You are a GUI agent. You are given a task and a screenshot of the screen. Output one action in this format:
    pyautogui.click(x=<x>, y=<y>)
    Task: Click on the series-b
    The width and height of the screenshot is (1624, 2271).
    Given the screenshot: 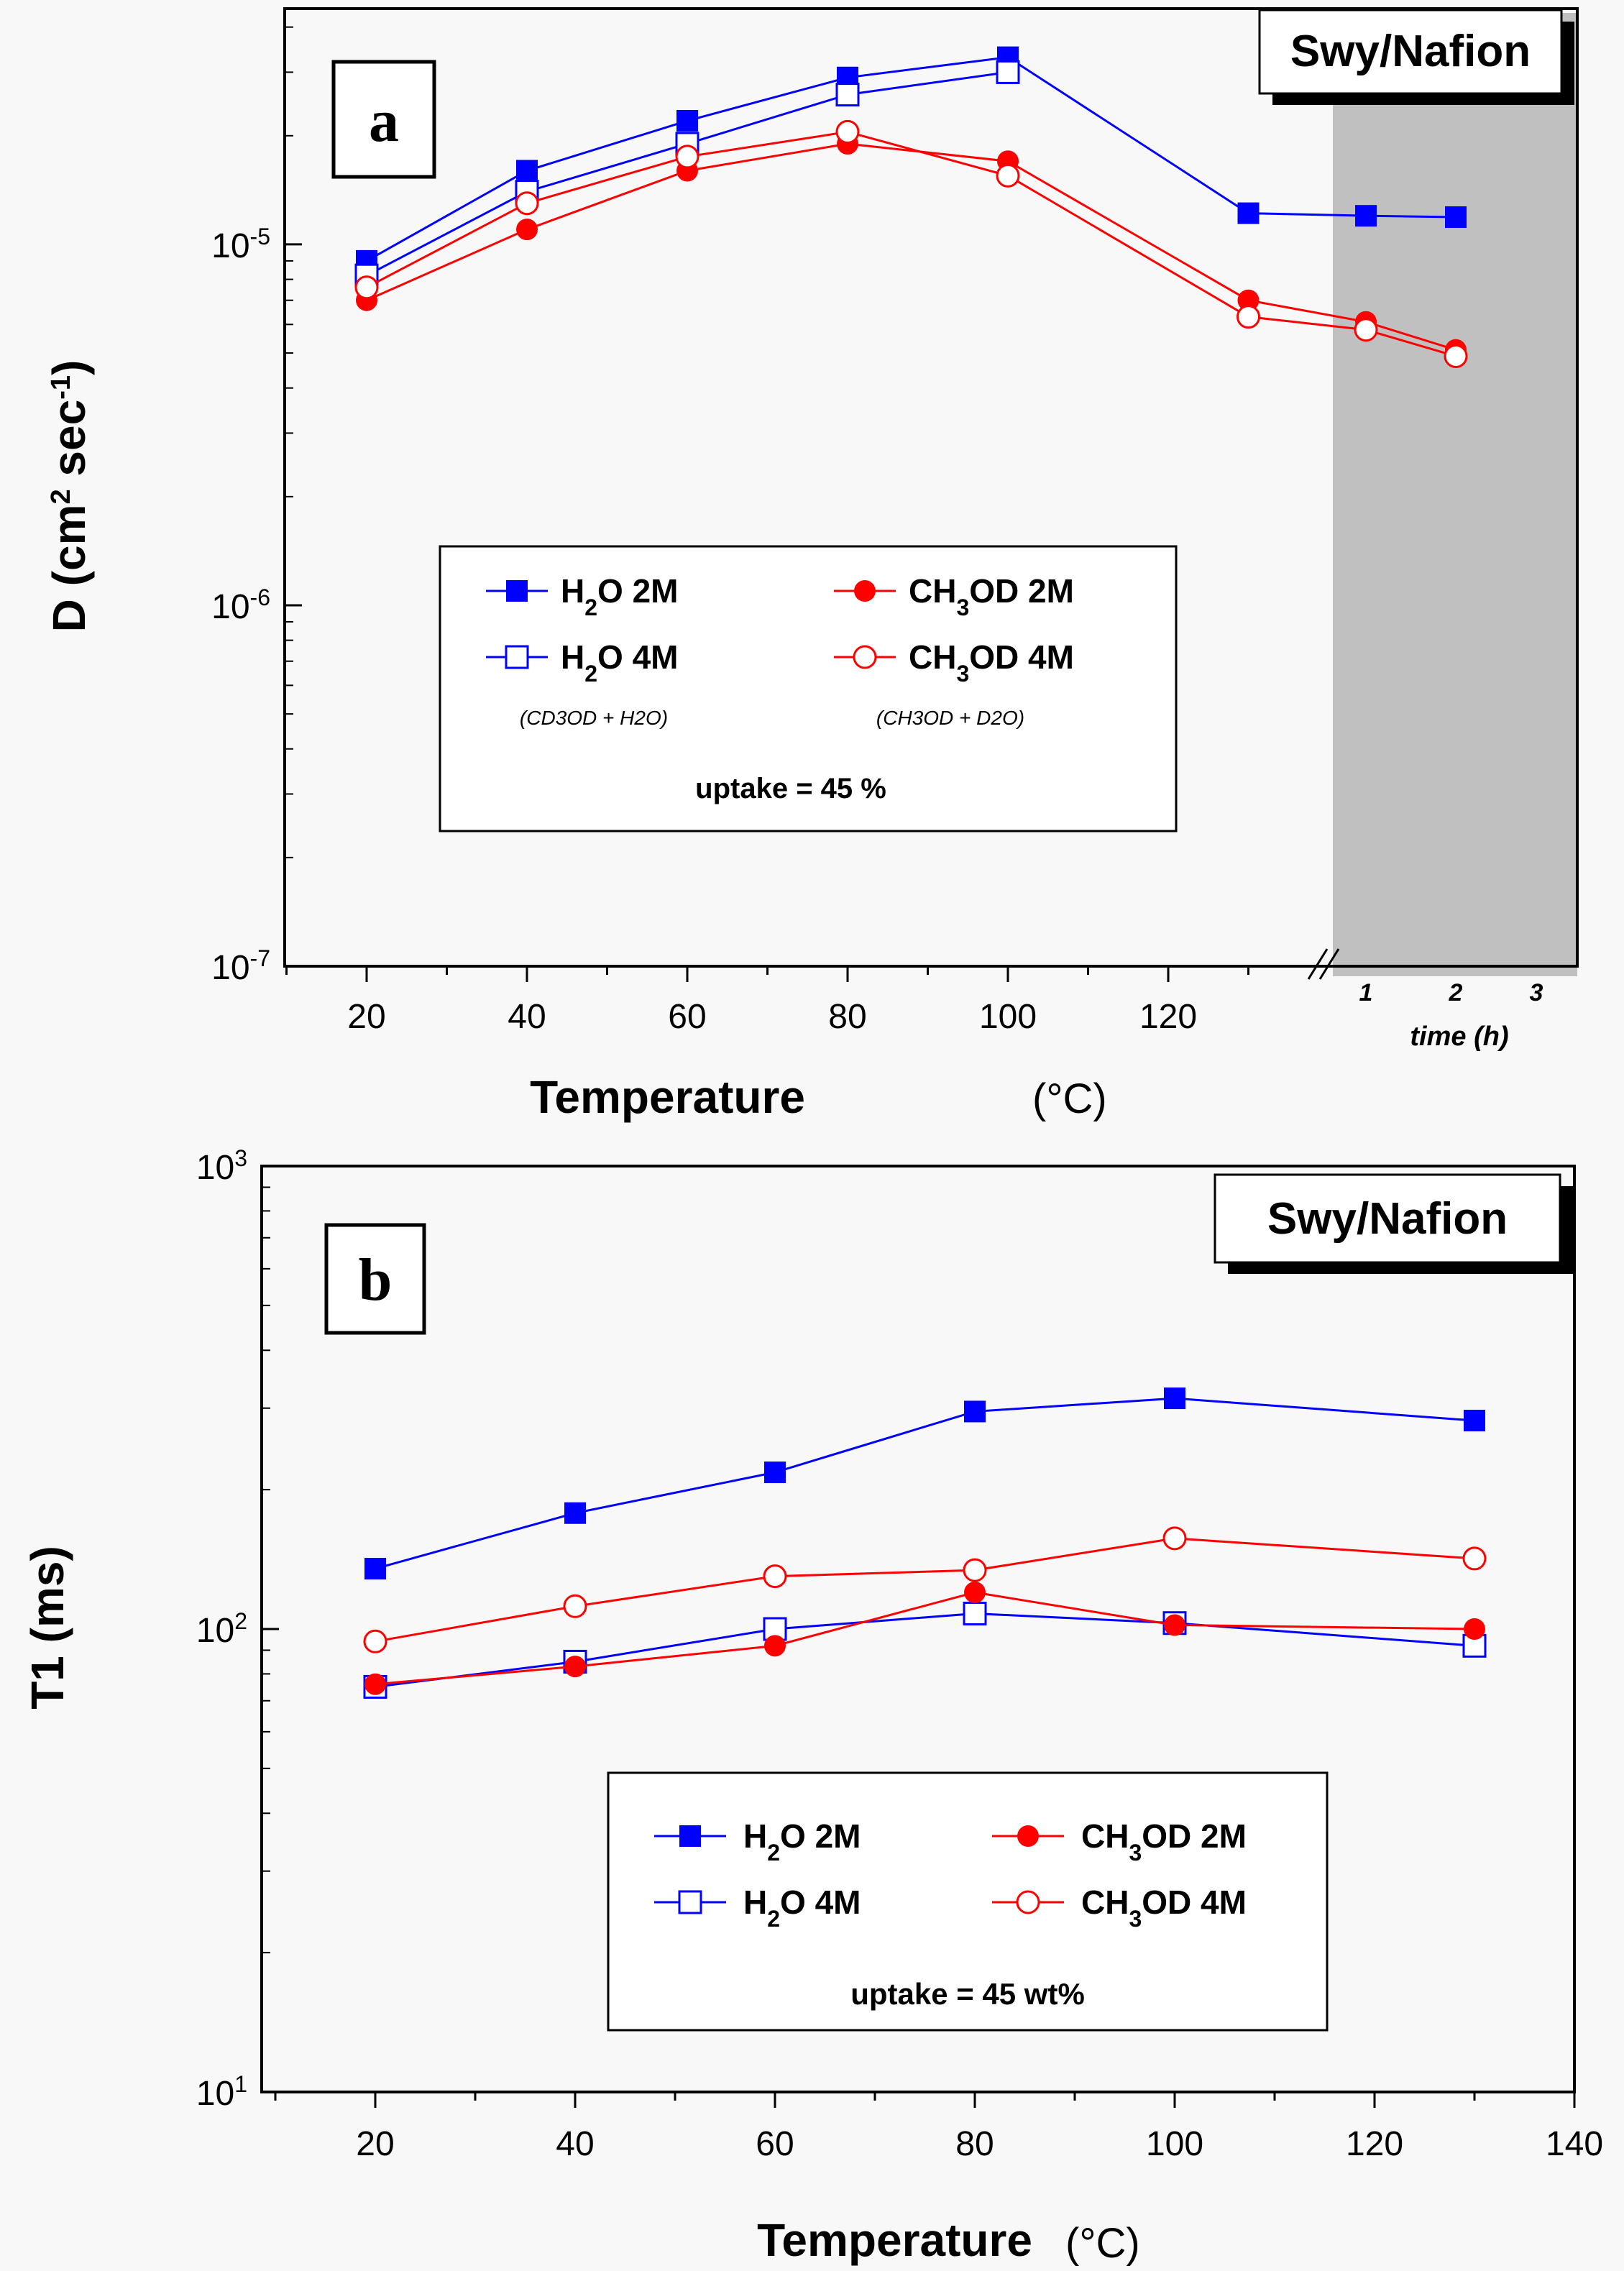 What is the action you would take?
    pyautogui.click(x=925, y=1543)
    